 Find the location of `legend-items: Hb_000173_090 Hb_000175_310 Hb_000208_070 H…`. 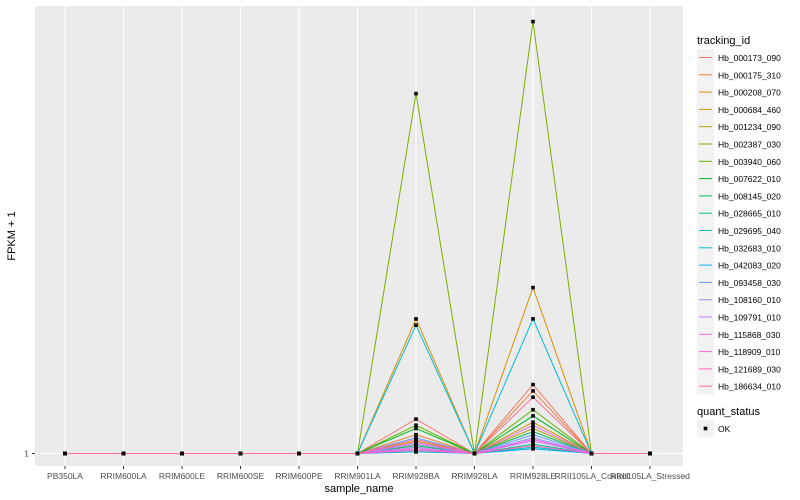

legend-items: Hb_000173_090 Hb_000175_310 Hb_000208_070 H… is located at coordinates (739, 222).